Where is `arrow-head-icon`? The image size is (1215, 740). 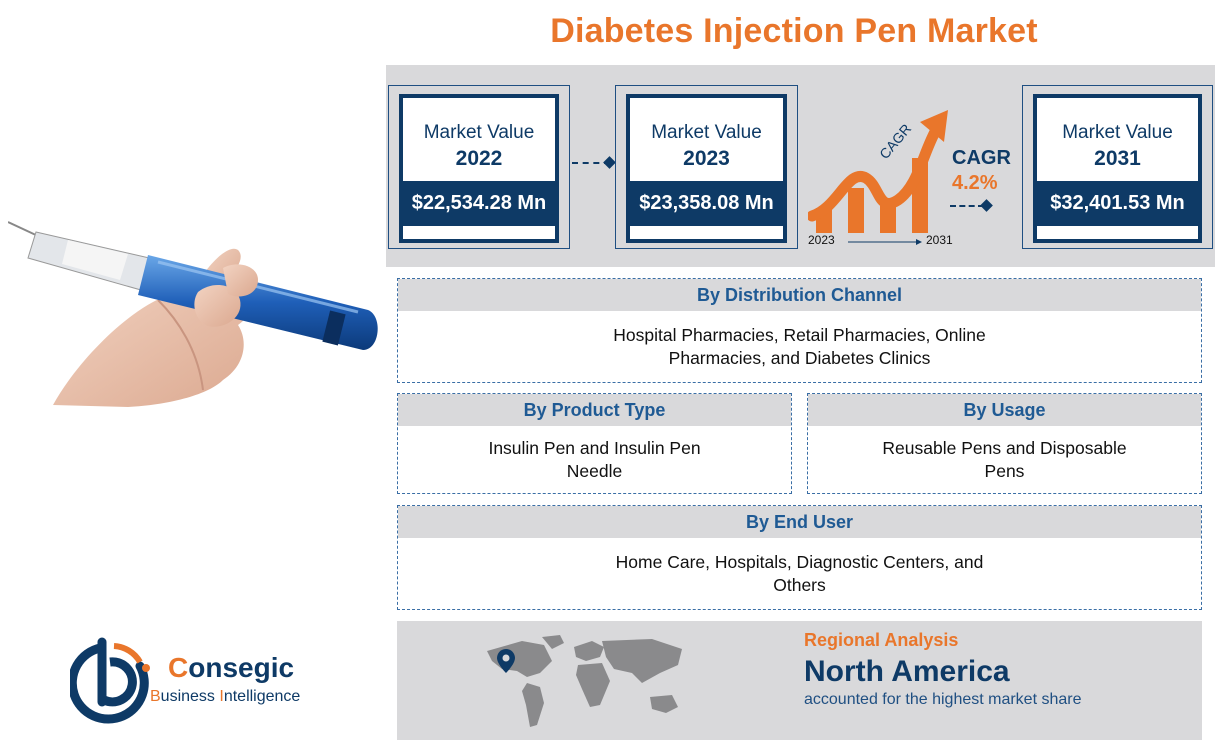 arrow-head-icon is located at coordinates (934, 126).